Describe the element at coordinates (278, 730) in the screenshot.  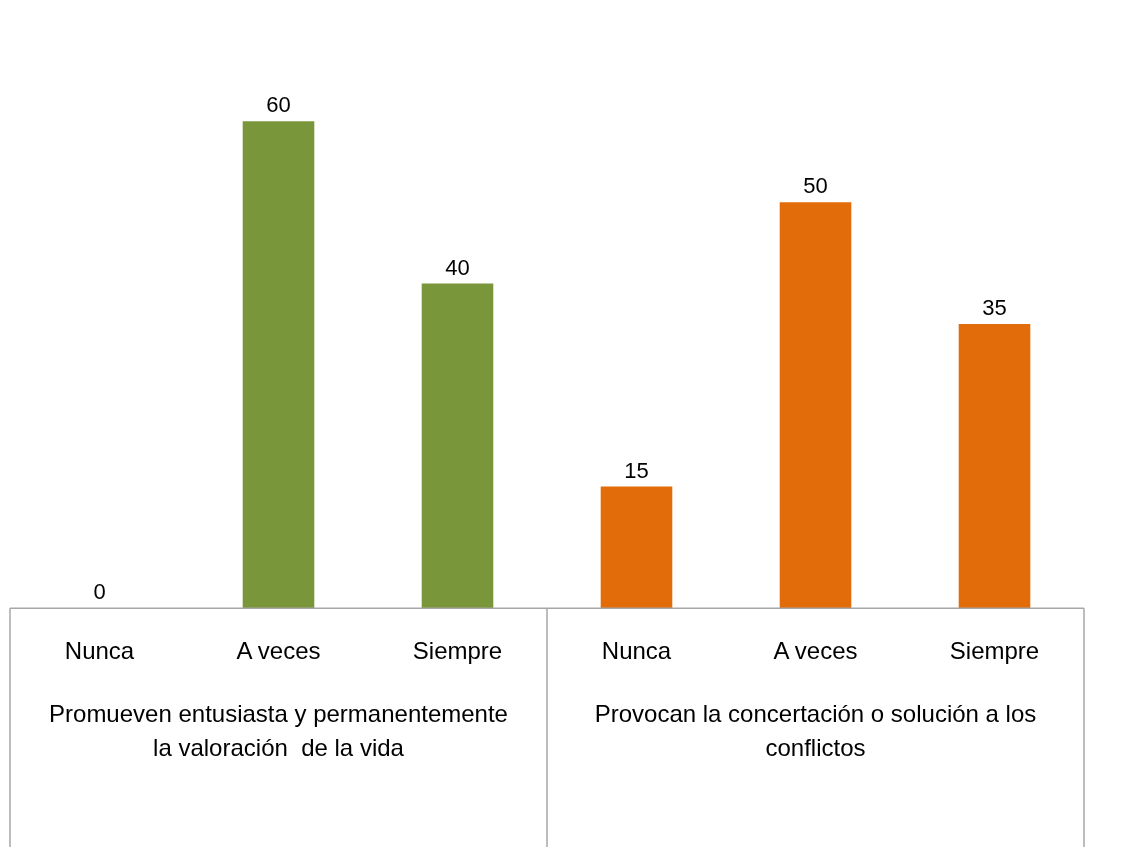
I see `text: Promueven entusiasta y permanentemente la valoración de la vida` at that location.